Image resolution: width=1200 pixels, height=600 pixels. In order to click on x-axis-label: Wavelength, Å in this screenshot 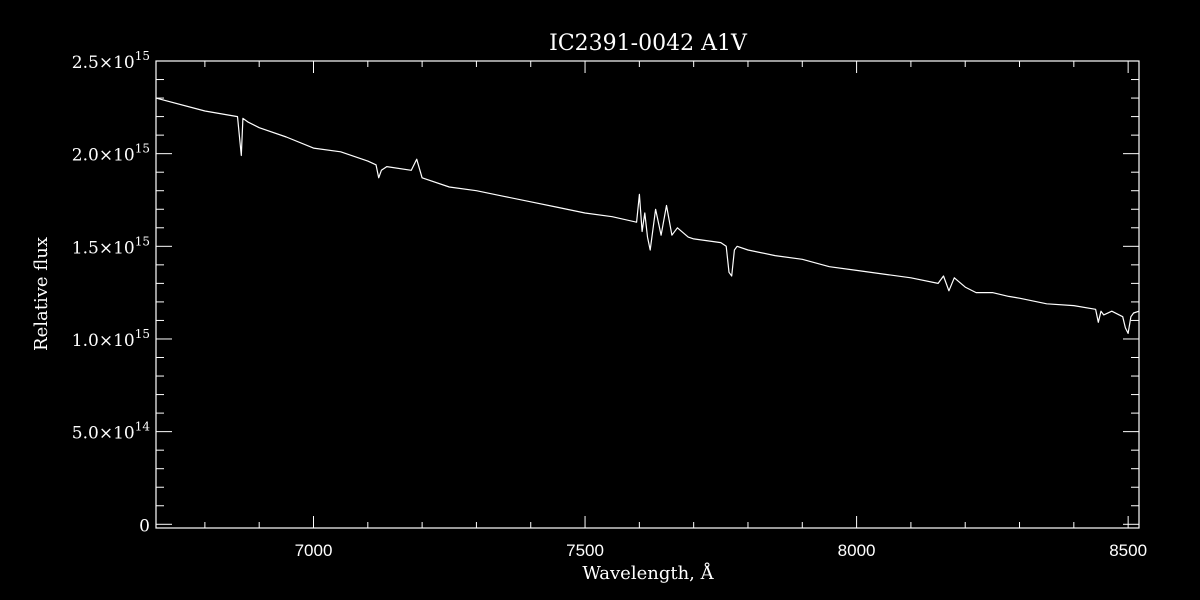, I will do `click(648, 573)`.